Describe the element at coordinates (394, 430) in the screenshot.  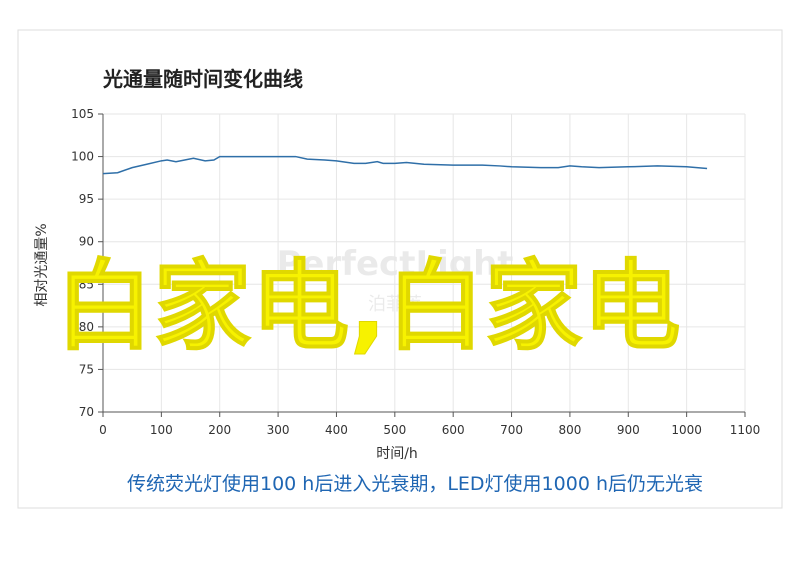
I see `x-tick-label: 500` at that location.